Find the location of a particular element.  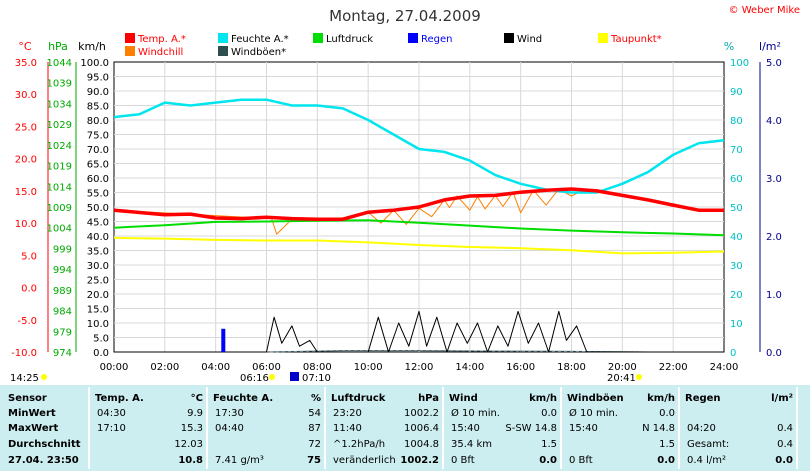

chart-title: Montag, 27.04.2009 is located at coordinates (405, 16).